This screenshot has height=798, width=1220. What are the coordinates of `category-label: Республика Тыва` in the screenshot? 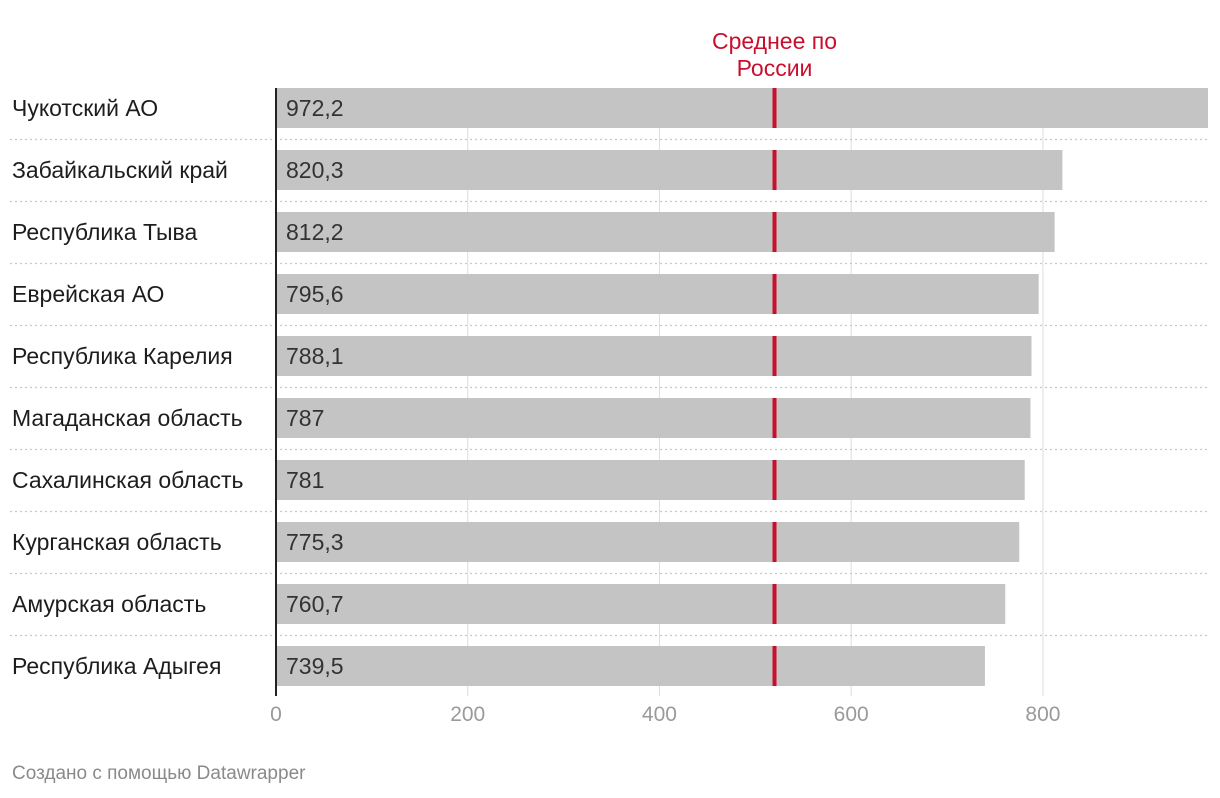 It's located at (105, 232).